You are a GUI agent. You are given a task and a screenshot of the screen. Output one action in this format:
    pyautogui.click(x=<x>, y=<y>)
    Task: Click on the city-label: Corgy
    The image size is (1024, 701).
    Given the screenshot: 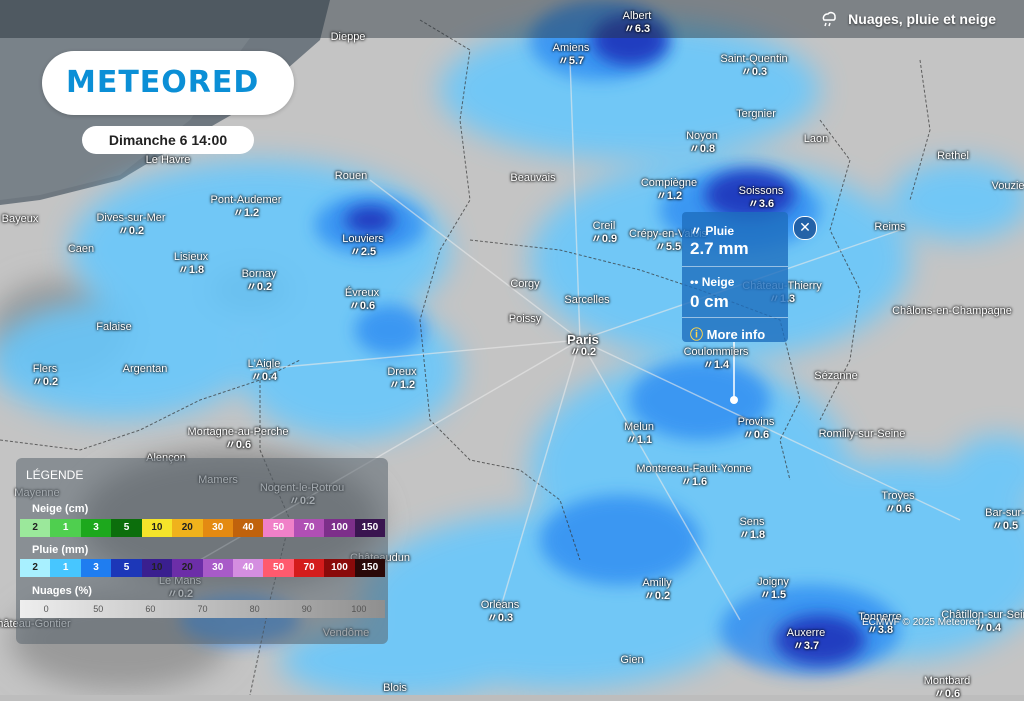 What is the action you would take?
    pyautogui.click(x=524, y=284)
    